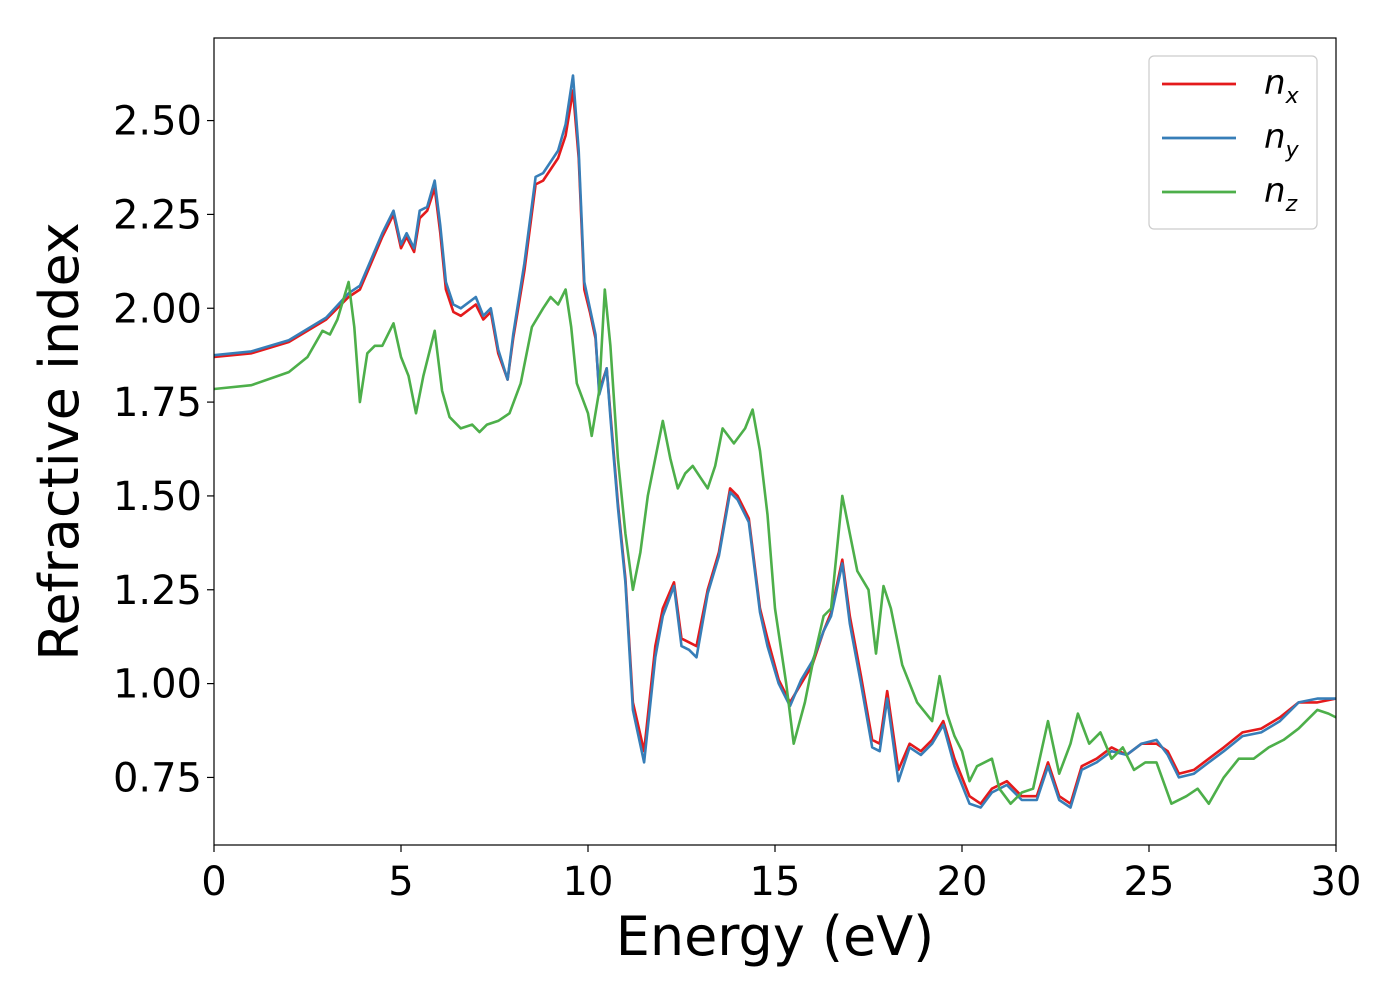  What do you see at coordinates (1281, 194) in the screenshot?
I see `legend-label-n-z: nz` at bounding box center [1281, 194].